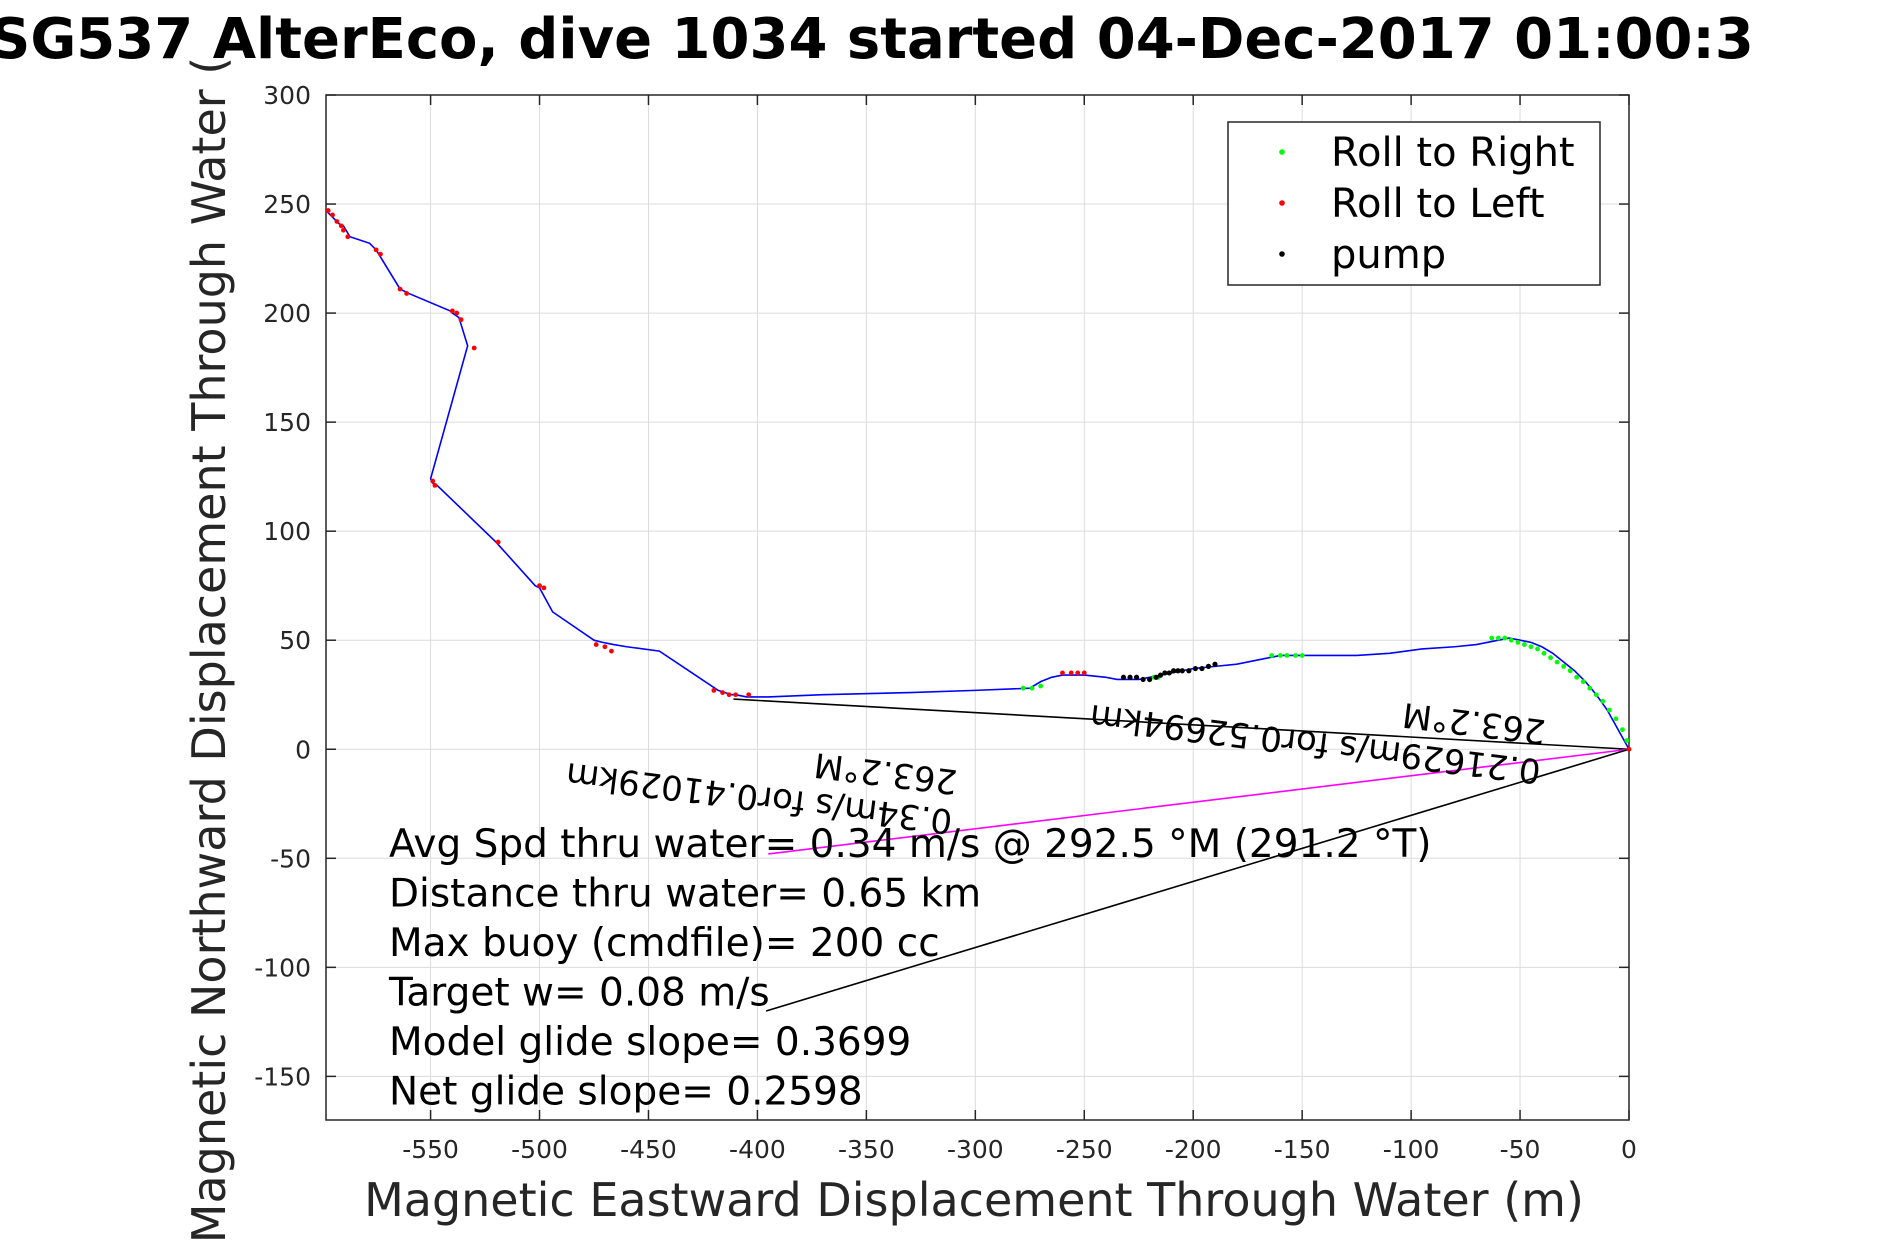 This screenshot has height=1260, width=1890. What do you see at coordinates (685, 894) in the screenshot?
I see `annotation-line: Distance thru water= 0.65 km` at bounding box center [685, 894].